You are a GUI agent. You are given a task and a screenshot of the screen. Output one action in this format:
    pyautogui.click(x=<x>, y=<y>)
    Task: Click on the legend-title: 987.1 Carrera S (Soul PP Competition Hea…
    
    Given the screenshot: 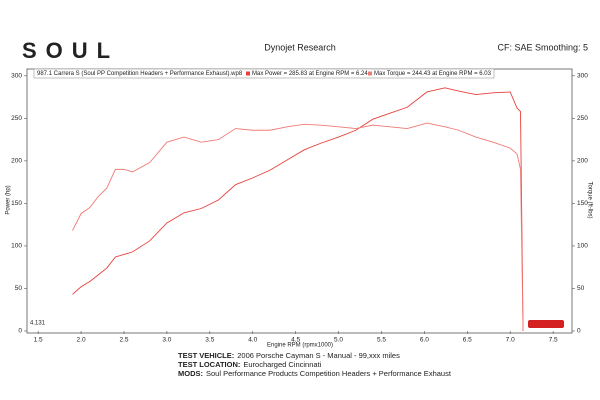 What is the action you would take?
    pyautogui.click(x=140, y=74)
    